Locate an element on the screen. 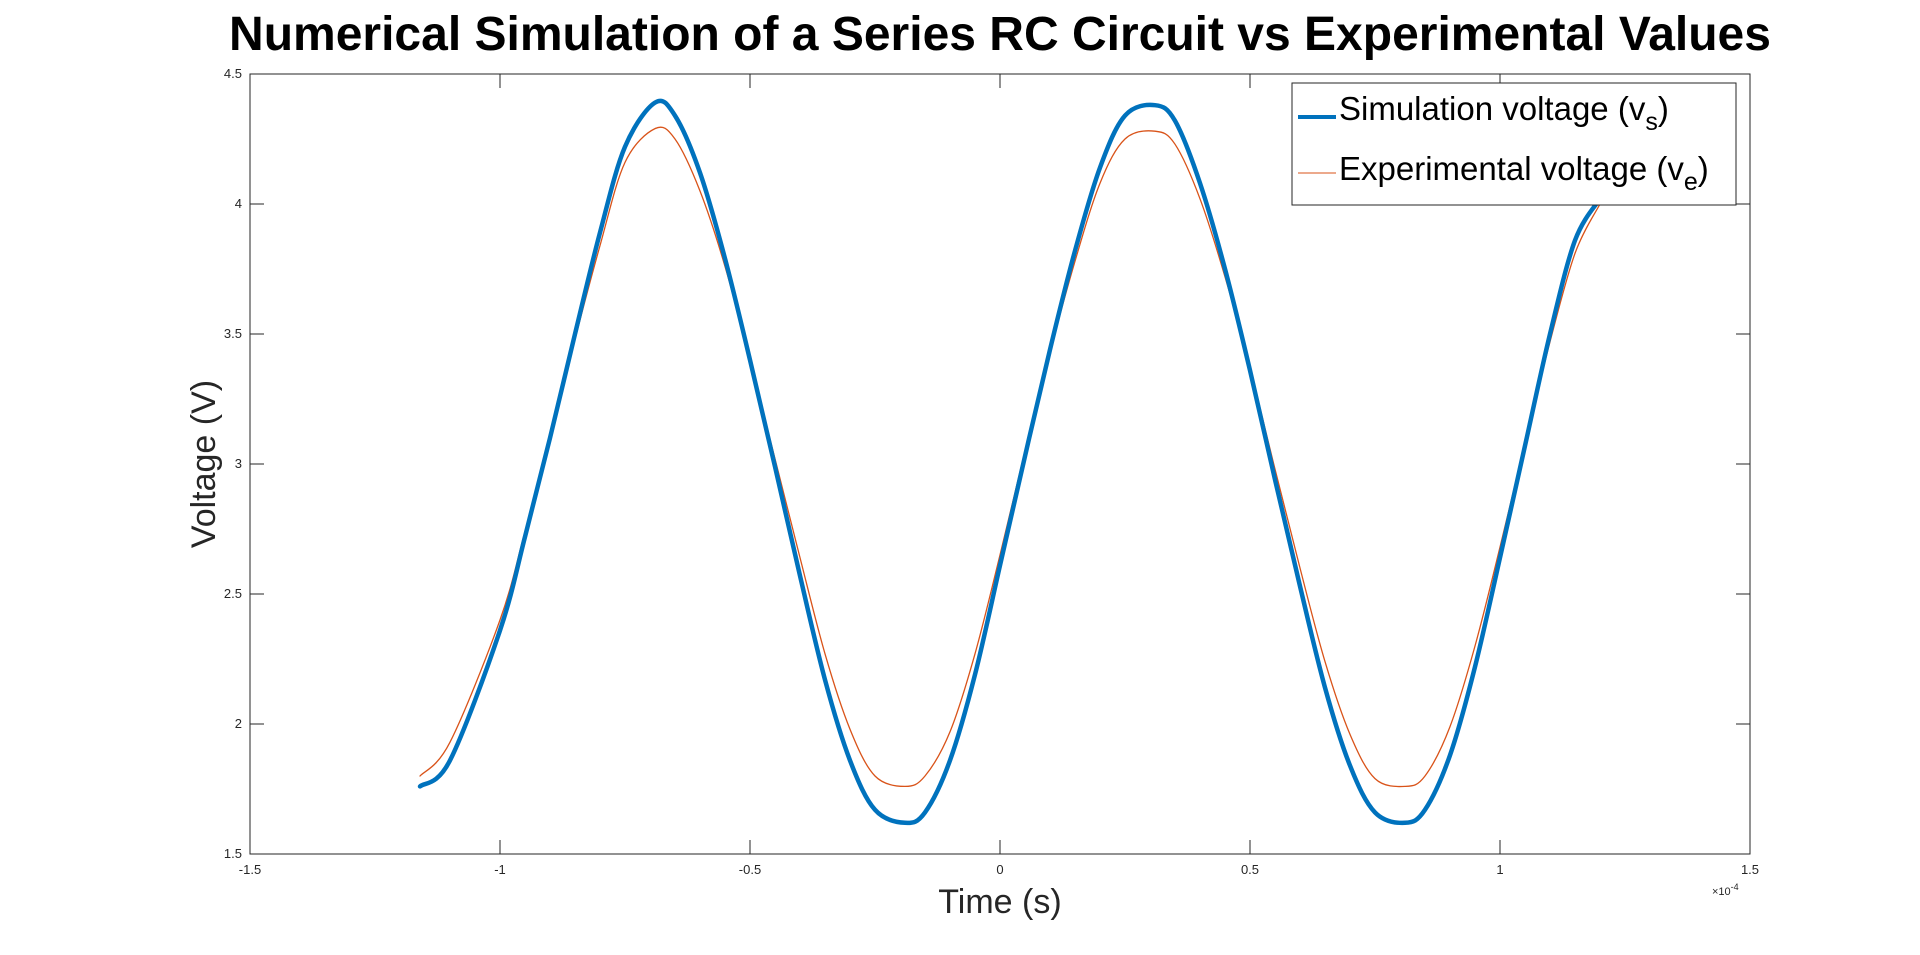 This screenshot has width=1920, height=955. x-tick-label: 0.5 is located at coordinates (1250, 869).